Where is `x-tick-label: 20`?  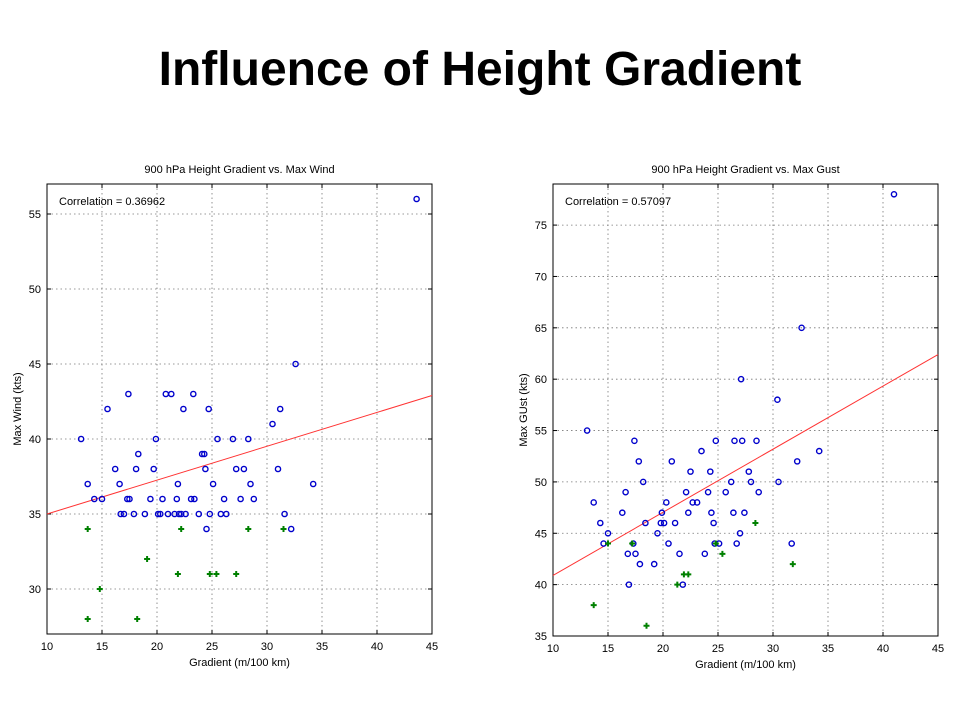 x-tick-label: 20 is located at coordinates (663, 649).